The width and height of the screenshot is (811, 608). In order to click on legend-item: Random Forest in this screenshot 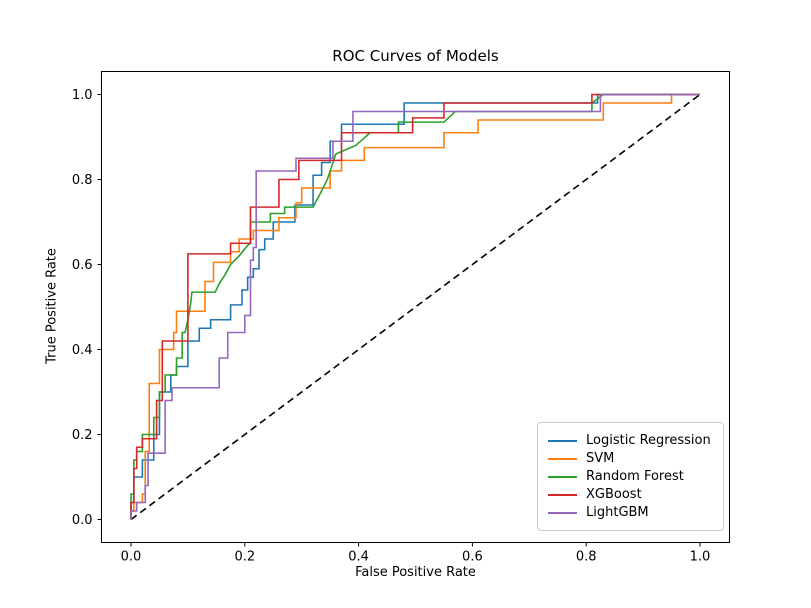, I will do `click(630, 477)`.